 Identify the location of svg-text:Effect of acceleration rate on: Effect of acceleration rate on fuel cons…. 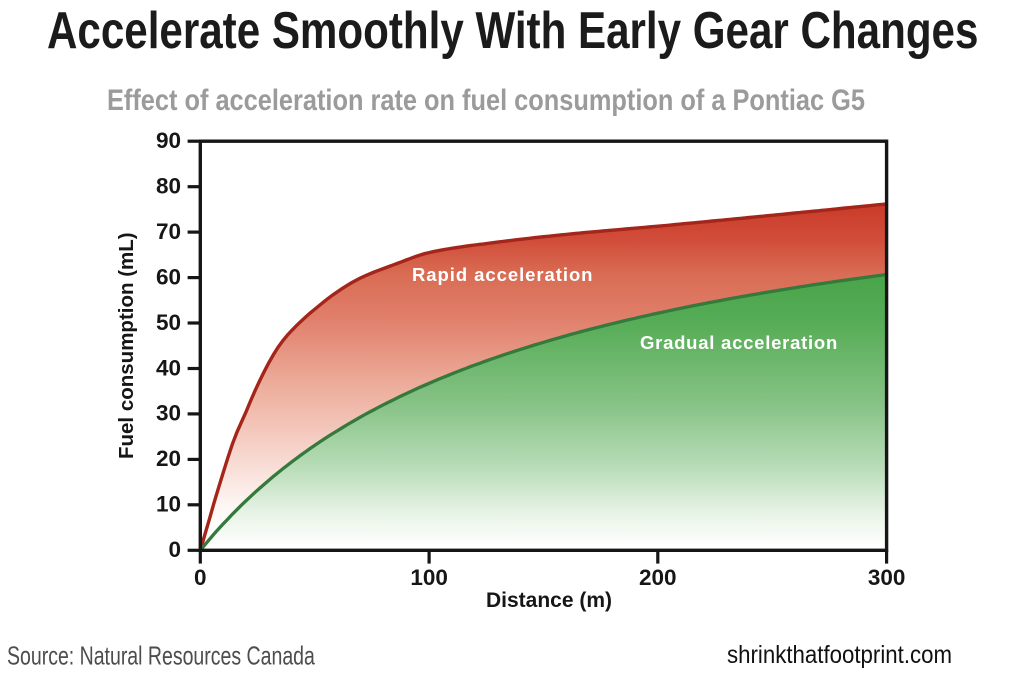
(486, 99).